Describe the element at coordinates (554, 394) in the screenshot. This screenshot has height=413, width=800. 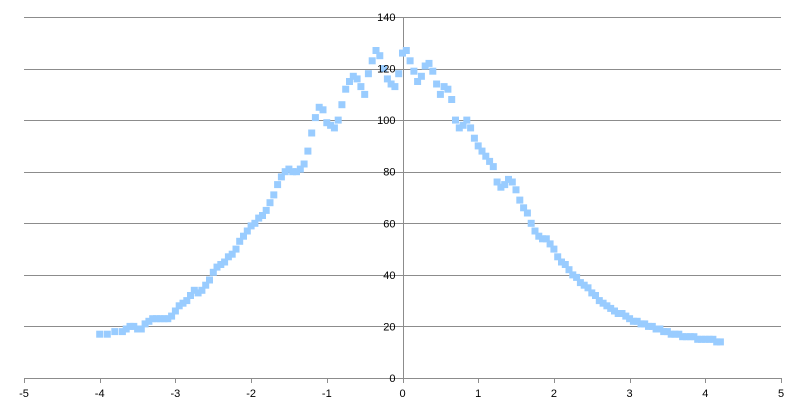
I see `x-tick-label: 2` at that location.